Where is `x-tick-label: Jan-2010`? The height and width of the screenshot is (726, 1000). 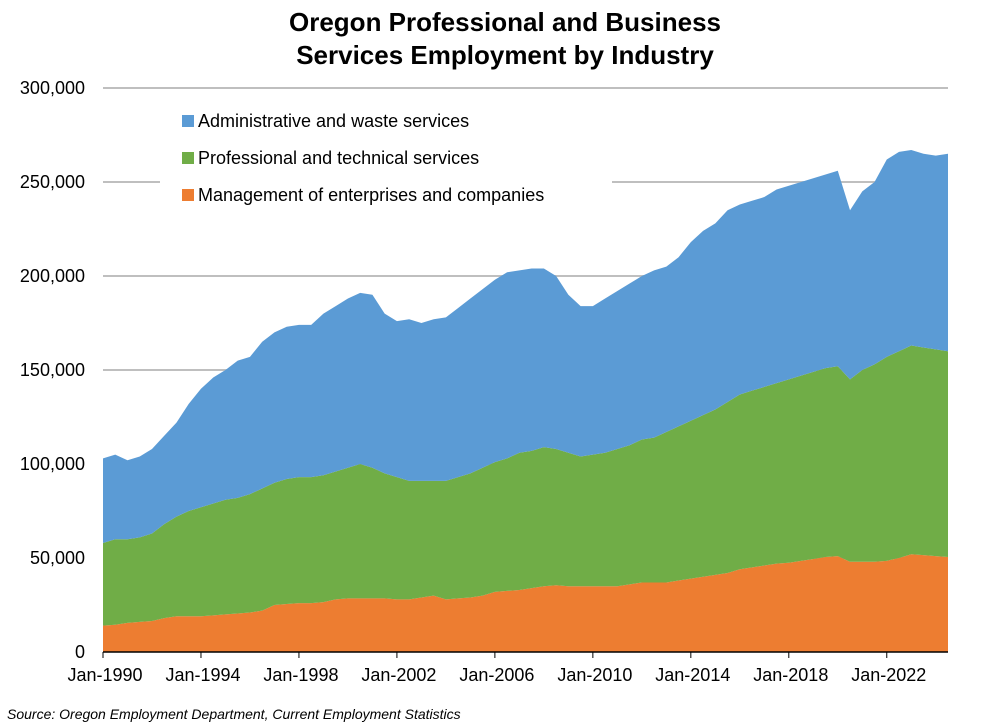 x-tick-label: Jan-2010 is located at coordinates (594, 675).